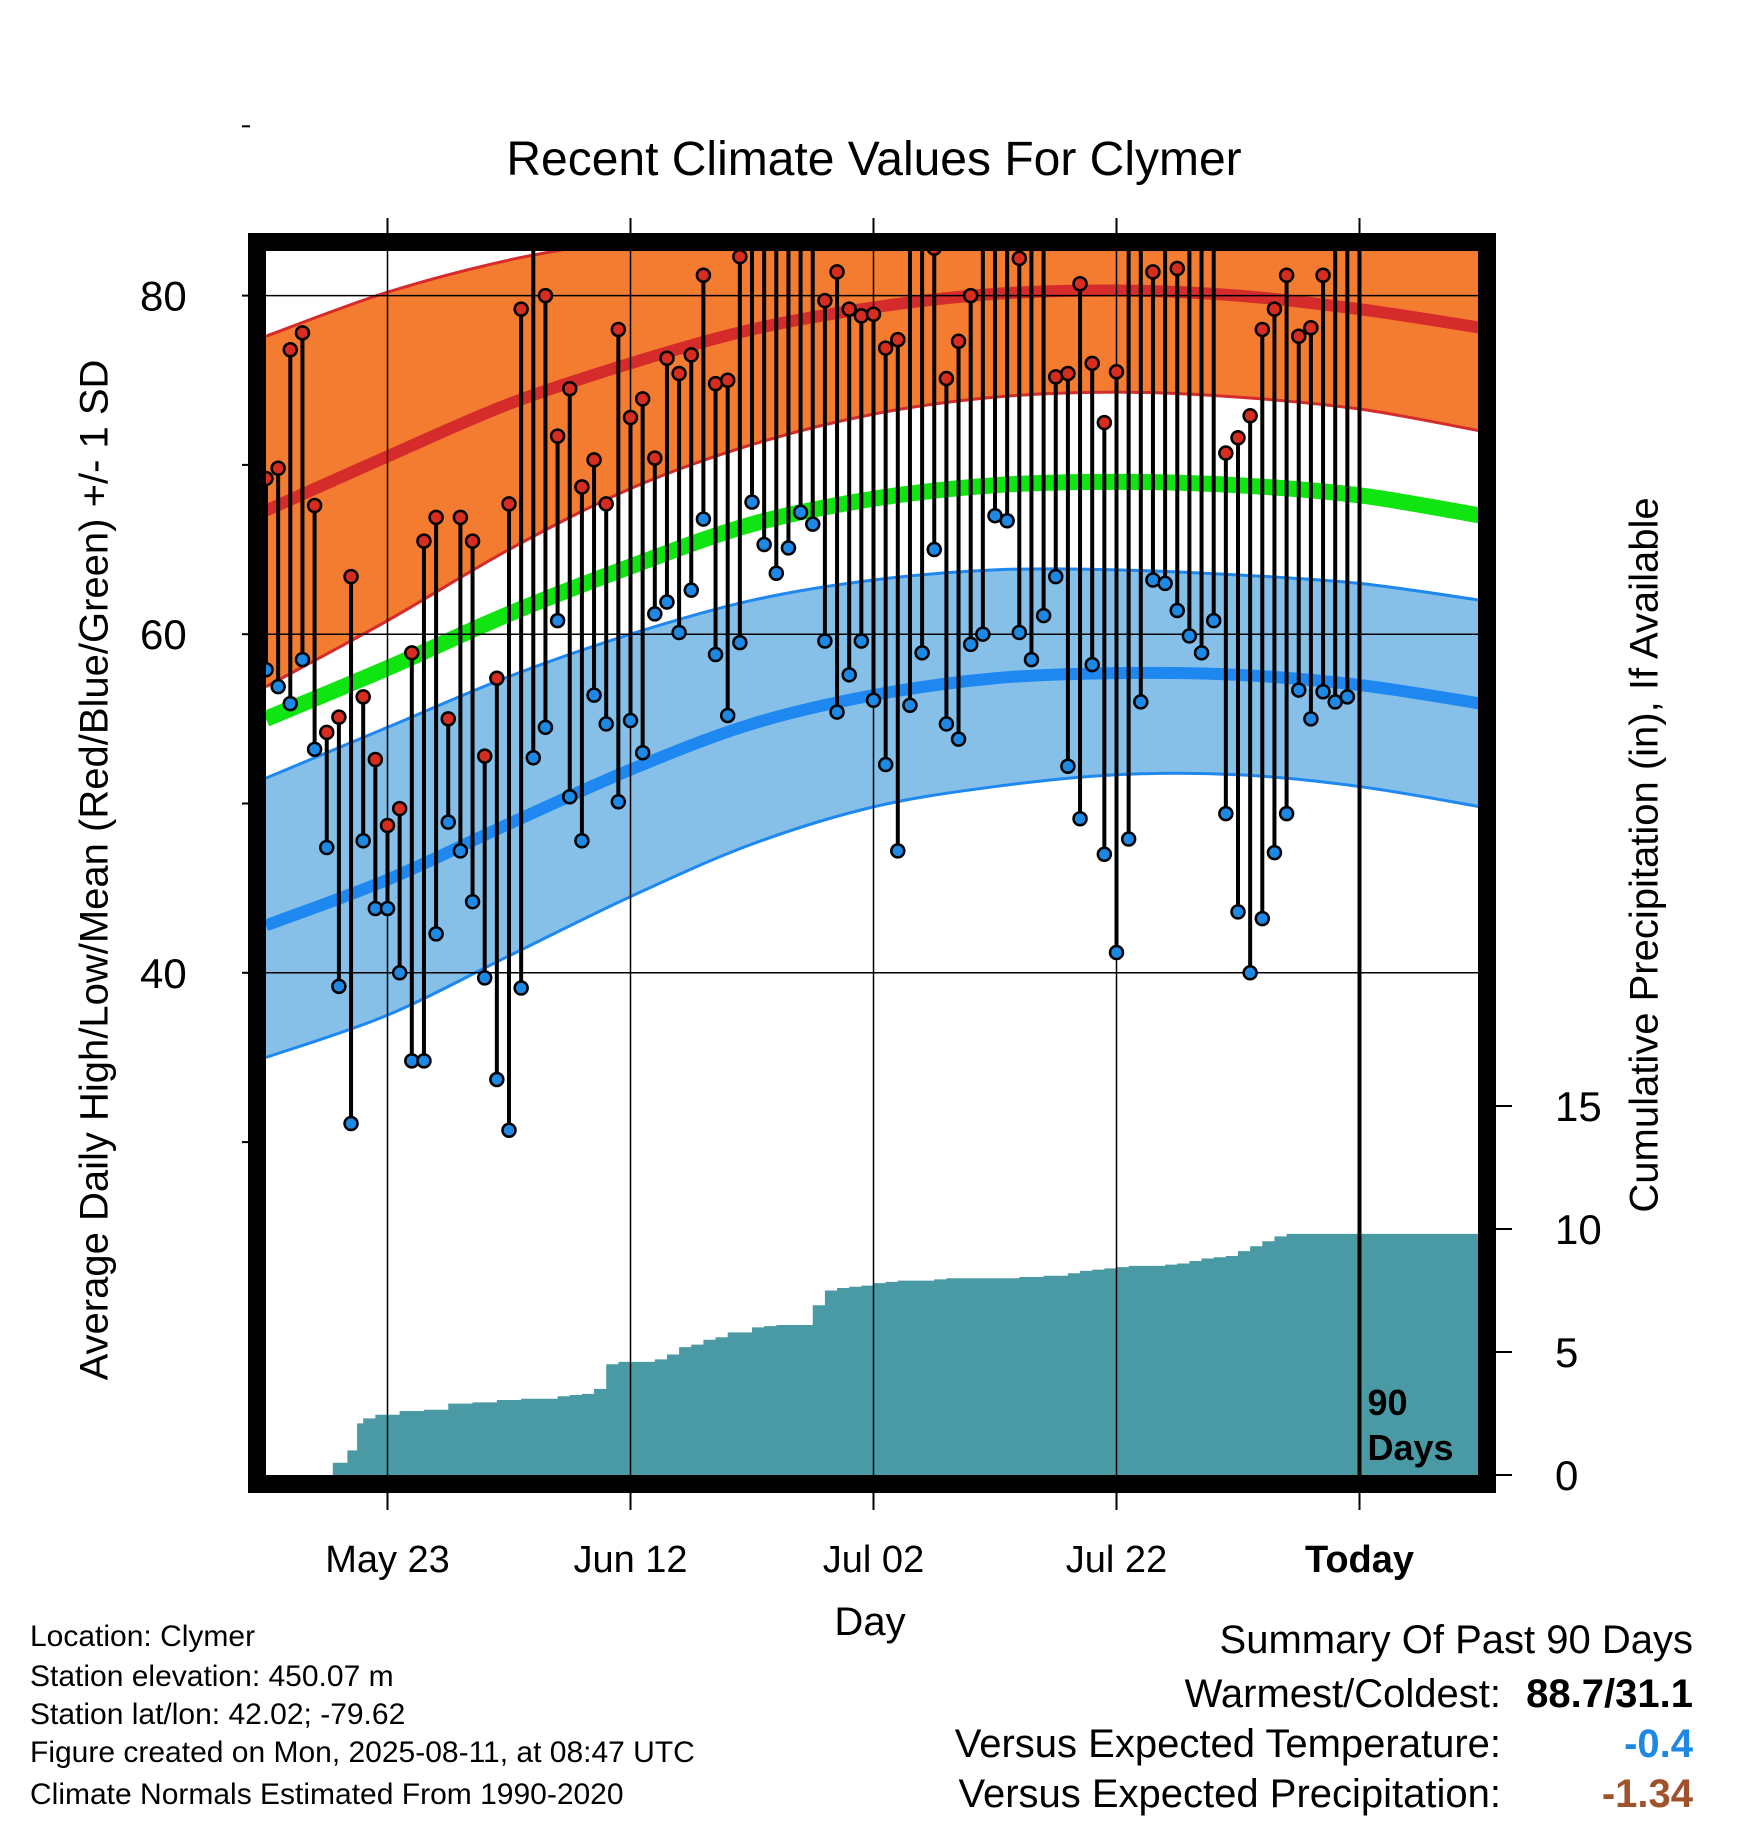 The width and height of the screenshot is (1748, 1828). What do you see at coordinates (1566, 1475) in the screenshot?
I see `y-tick-label-precipitation: 0` at bounding box center [1566, 1475].